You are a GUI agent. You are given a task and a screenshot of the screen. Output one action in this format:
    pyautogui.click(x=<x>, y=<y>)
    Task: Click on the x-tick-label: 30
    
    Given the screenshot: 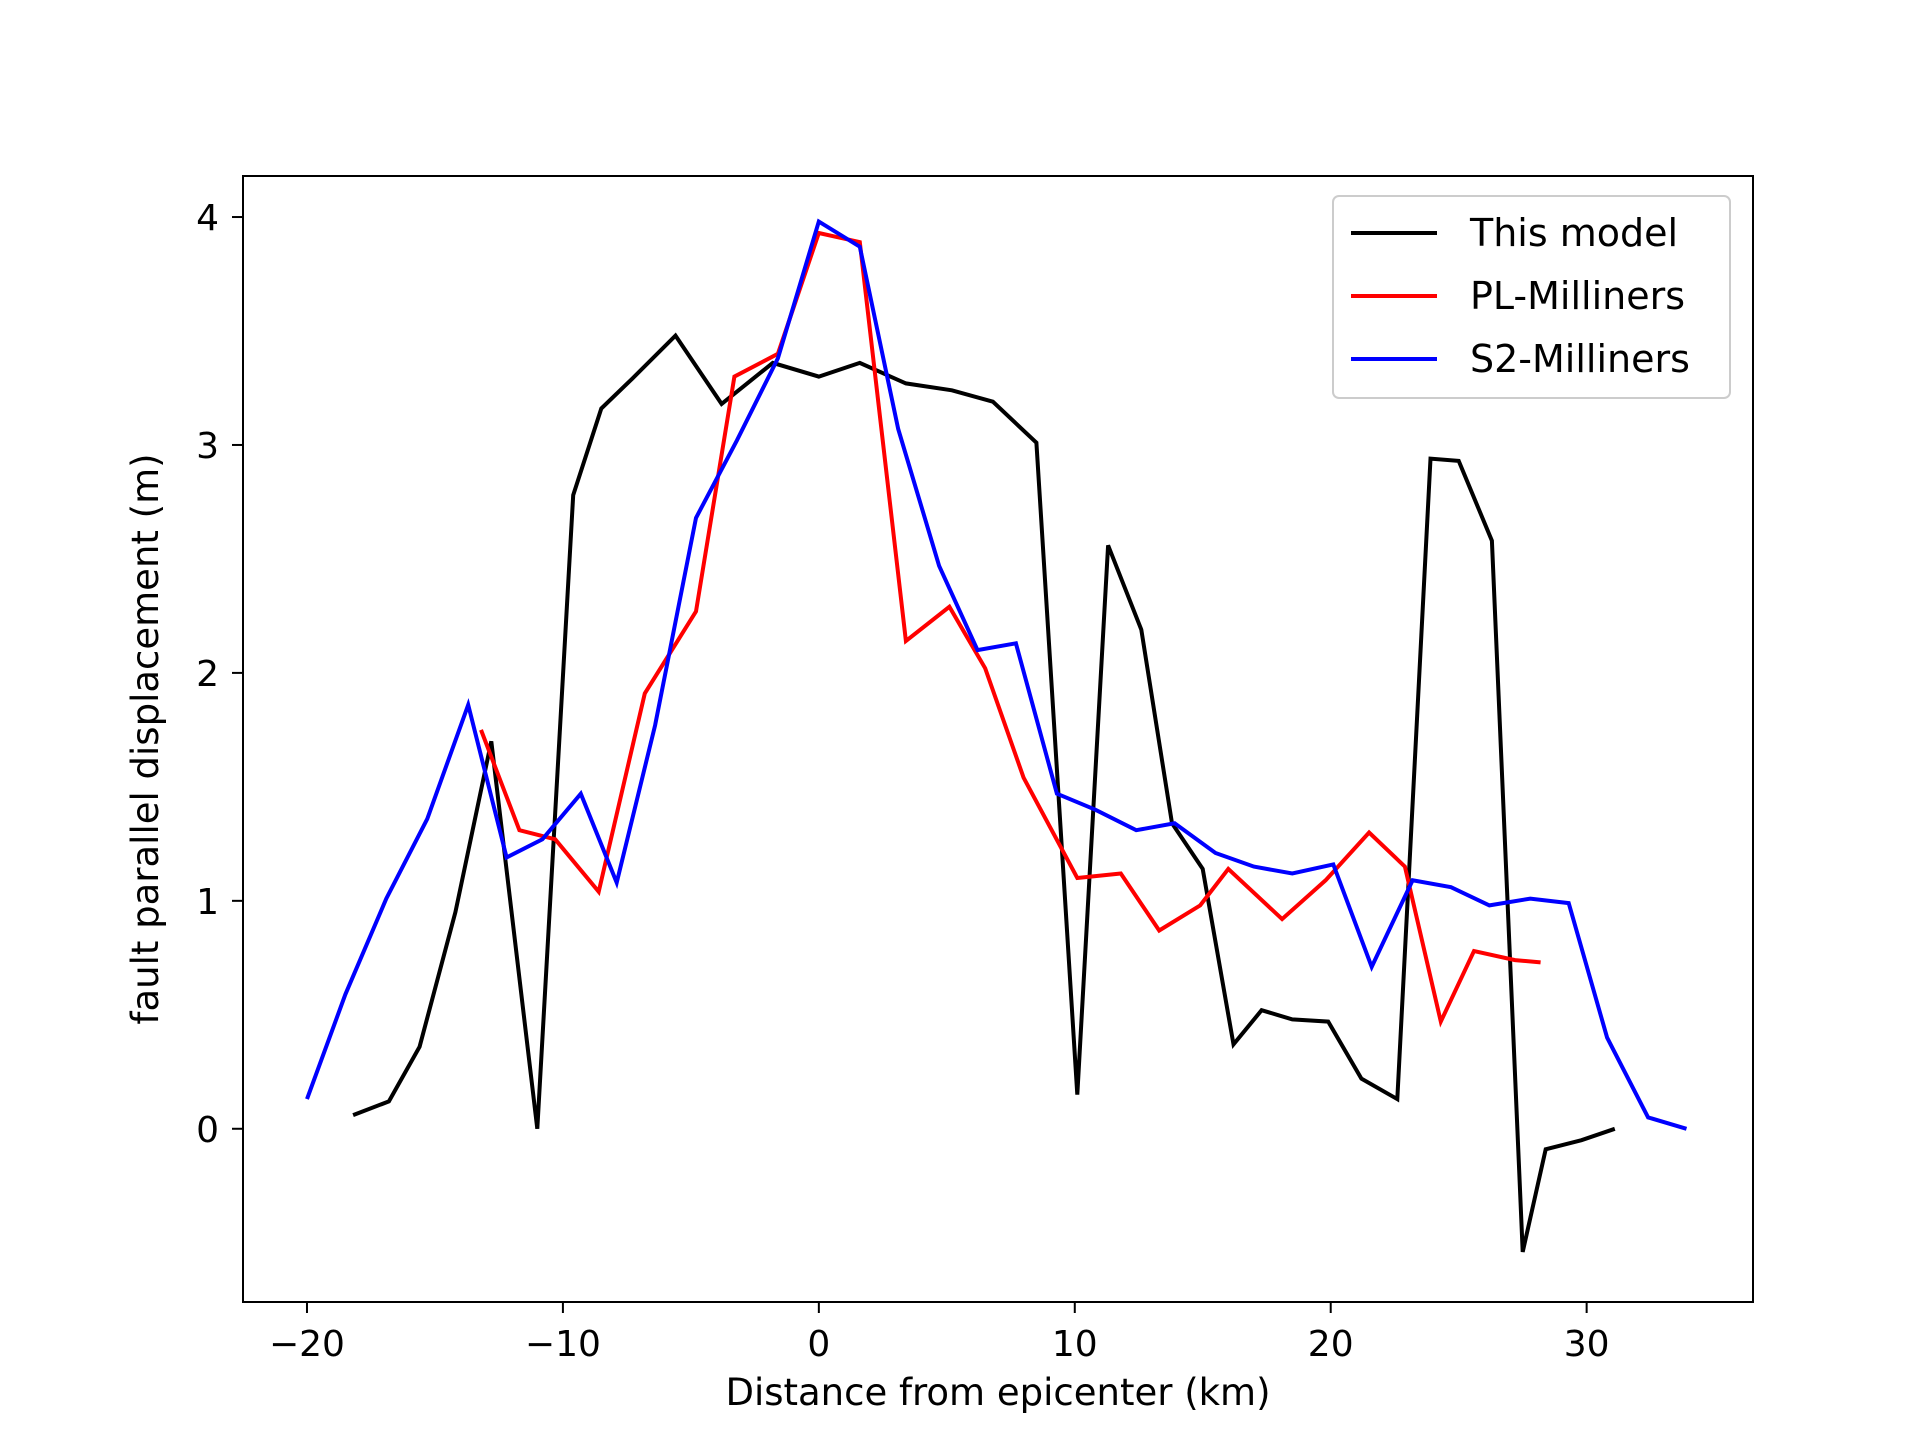 What is the action you would take?
    pyautogui.click(x=1587, y=1344)
    